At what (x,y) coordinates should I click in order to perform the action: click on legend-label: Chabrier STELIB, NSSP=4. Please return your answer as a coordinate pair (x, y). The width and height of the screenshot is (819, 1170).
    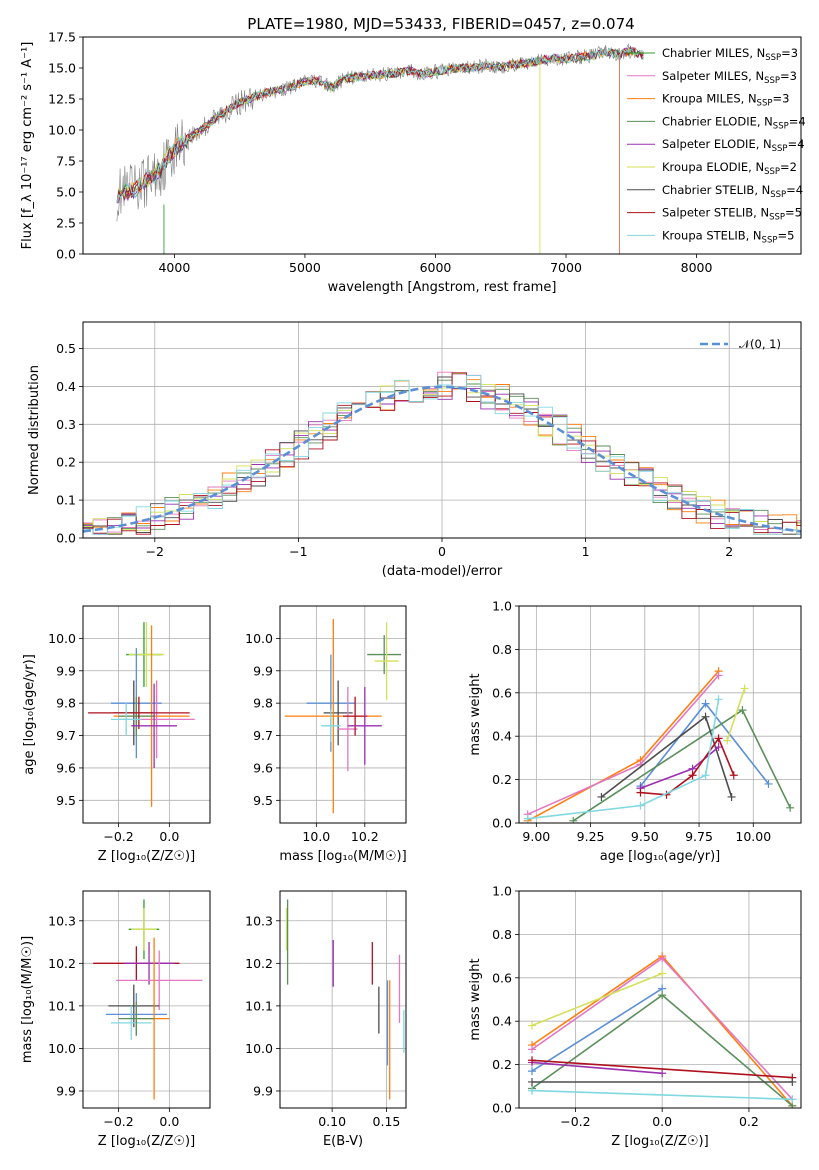
    Looking at the image, I should click on (732, 191).